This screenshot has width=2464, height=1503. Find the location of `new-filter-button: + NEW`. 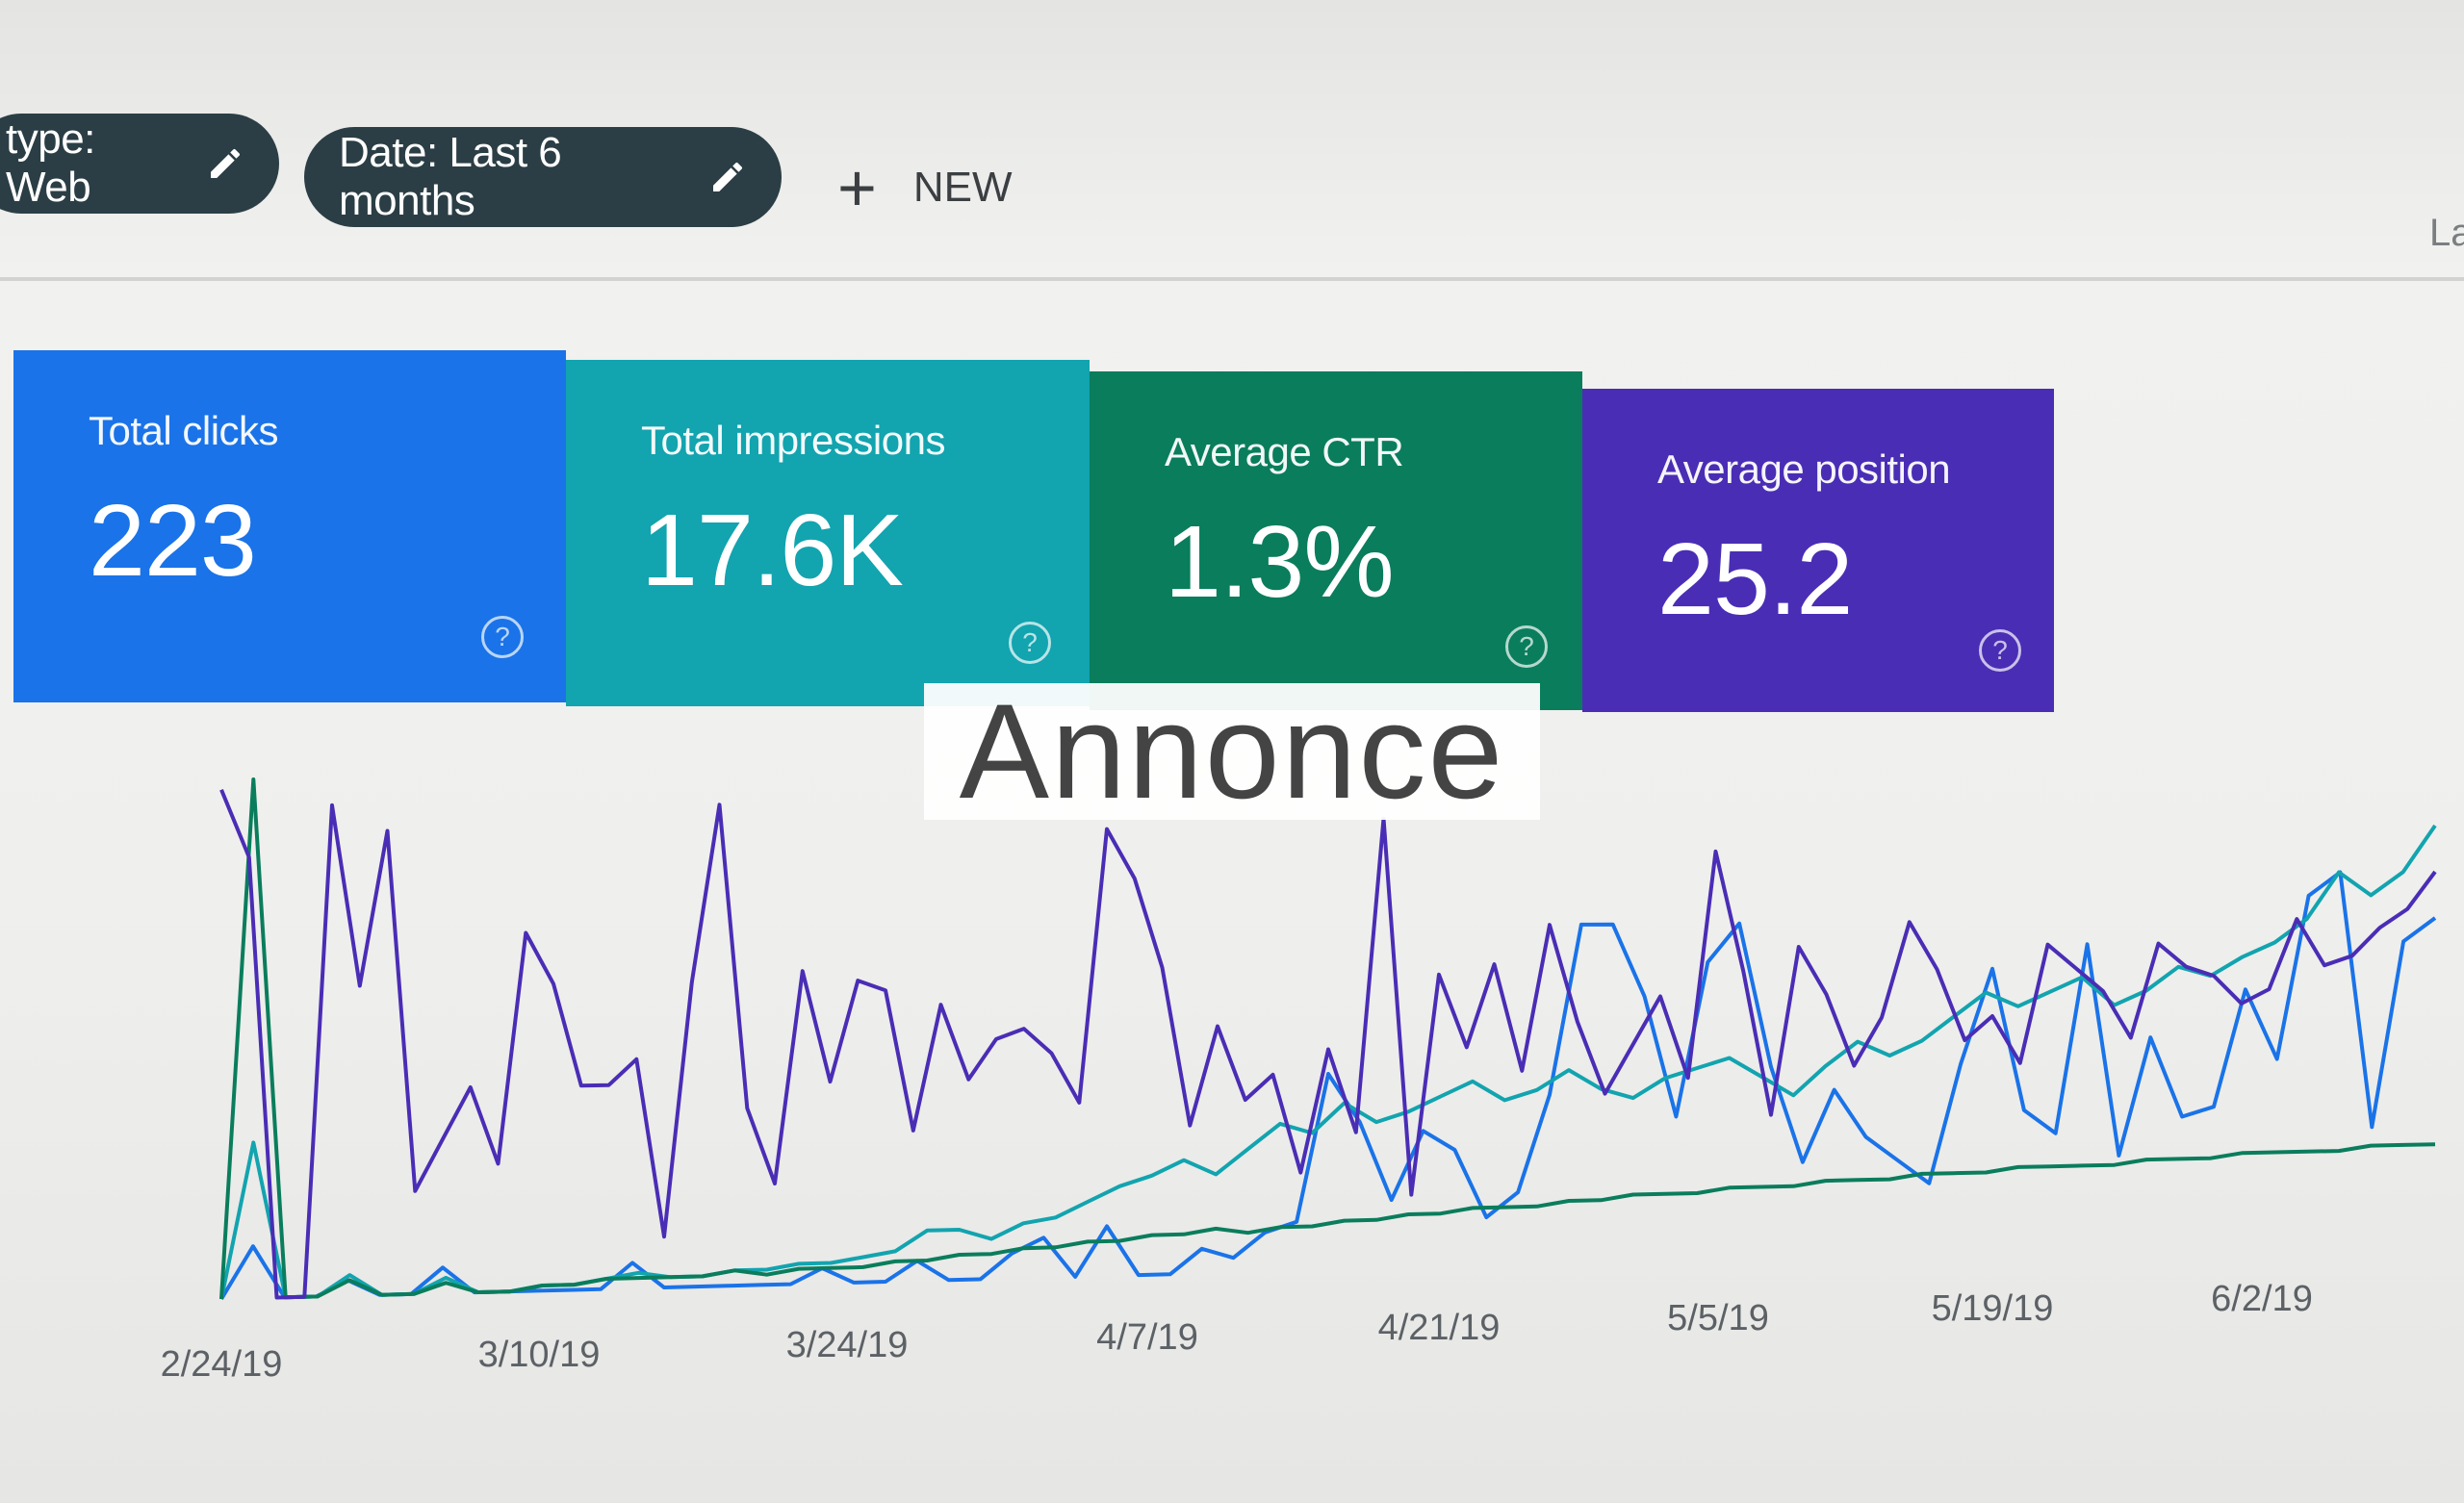

new-filter-button: + NEW is located at coordinates (925, 187).